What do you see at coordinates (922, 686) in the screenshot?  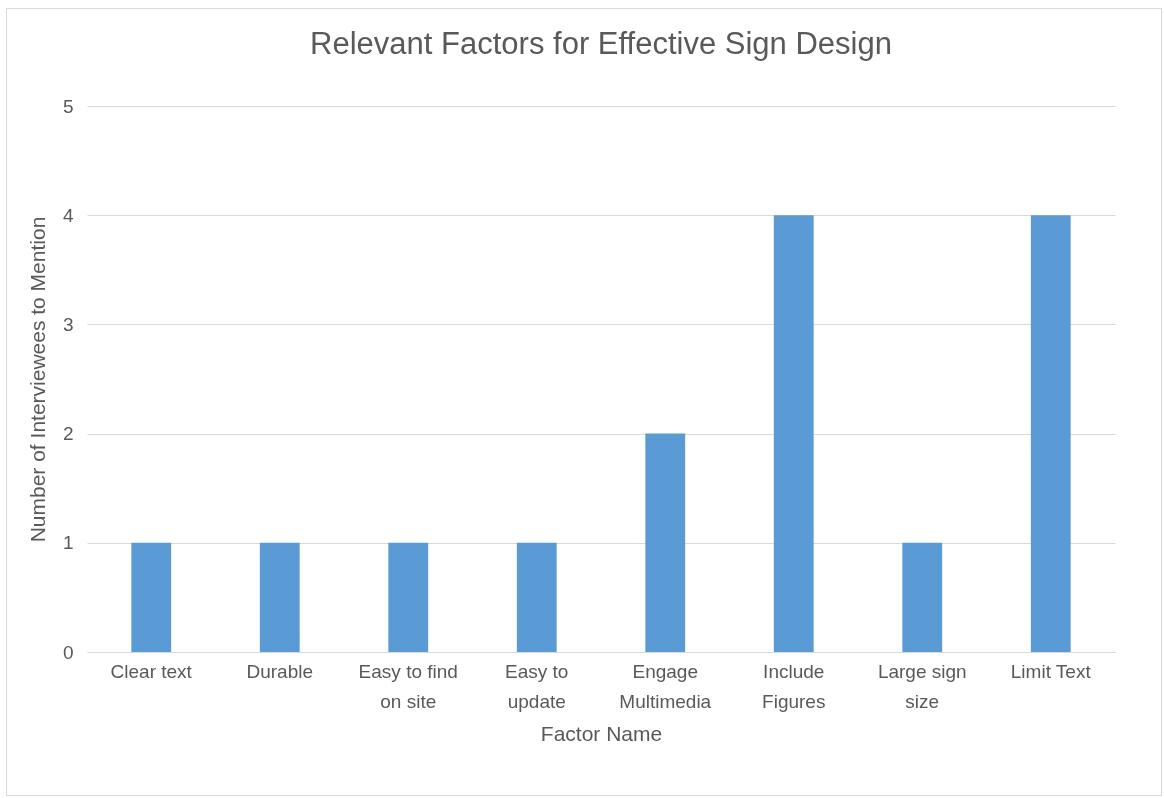 I see `x-tick-label: Large sign size` at bounding box center [922, 686].